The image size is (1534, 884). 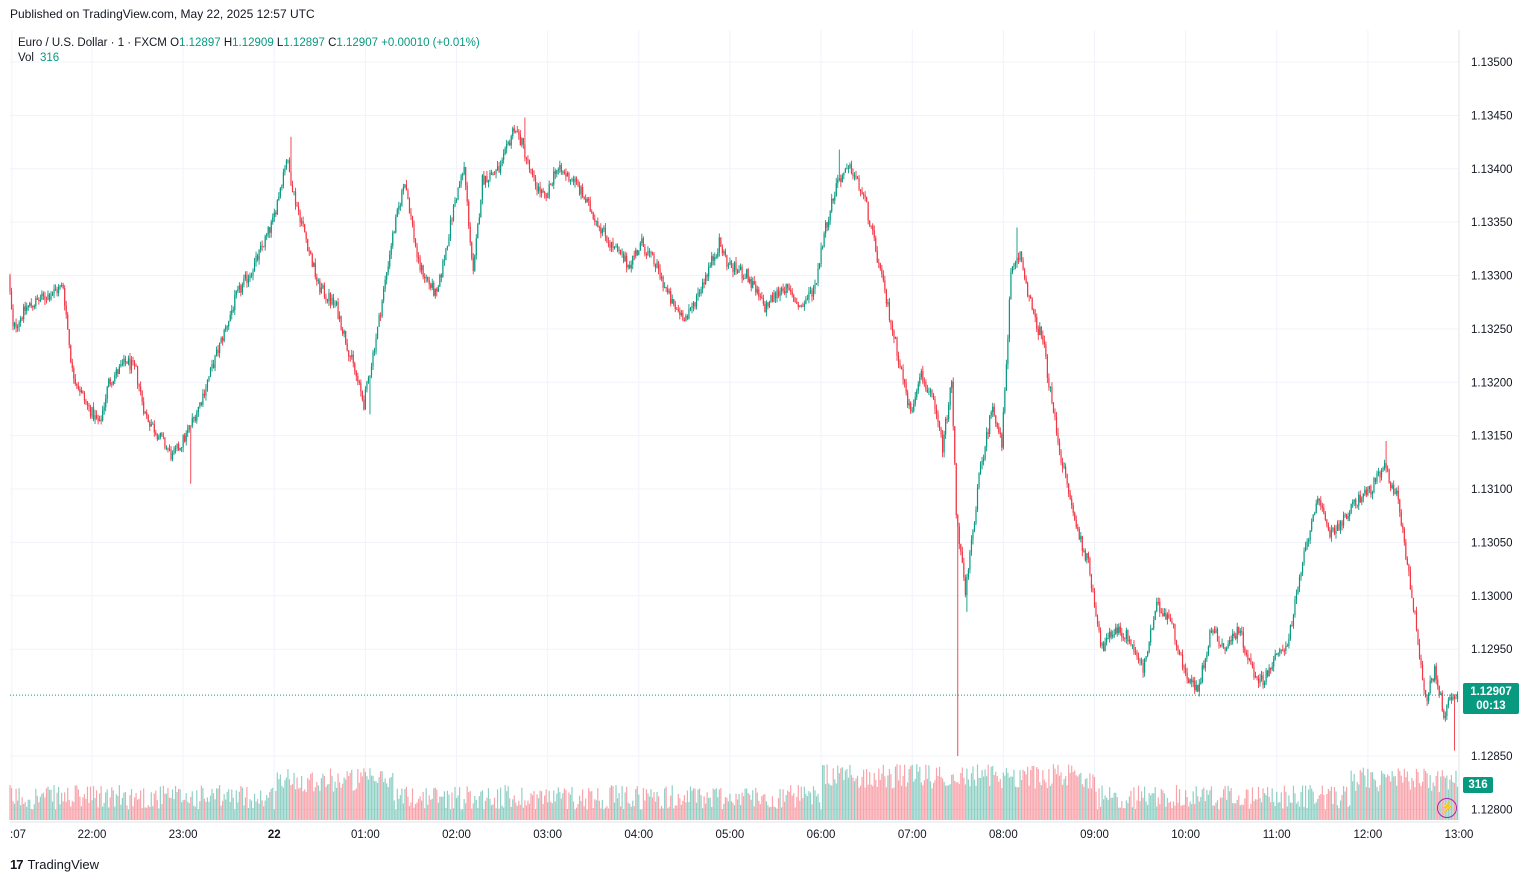 I want to click on time-tick-label: :07, so click(x=18, y=835).